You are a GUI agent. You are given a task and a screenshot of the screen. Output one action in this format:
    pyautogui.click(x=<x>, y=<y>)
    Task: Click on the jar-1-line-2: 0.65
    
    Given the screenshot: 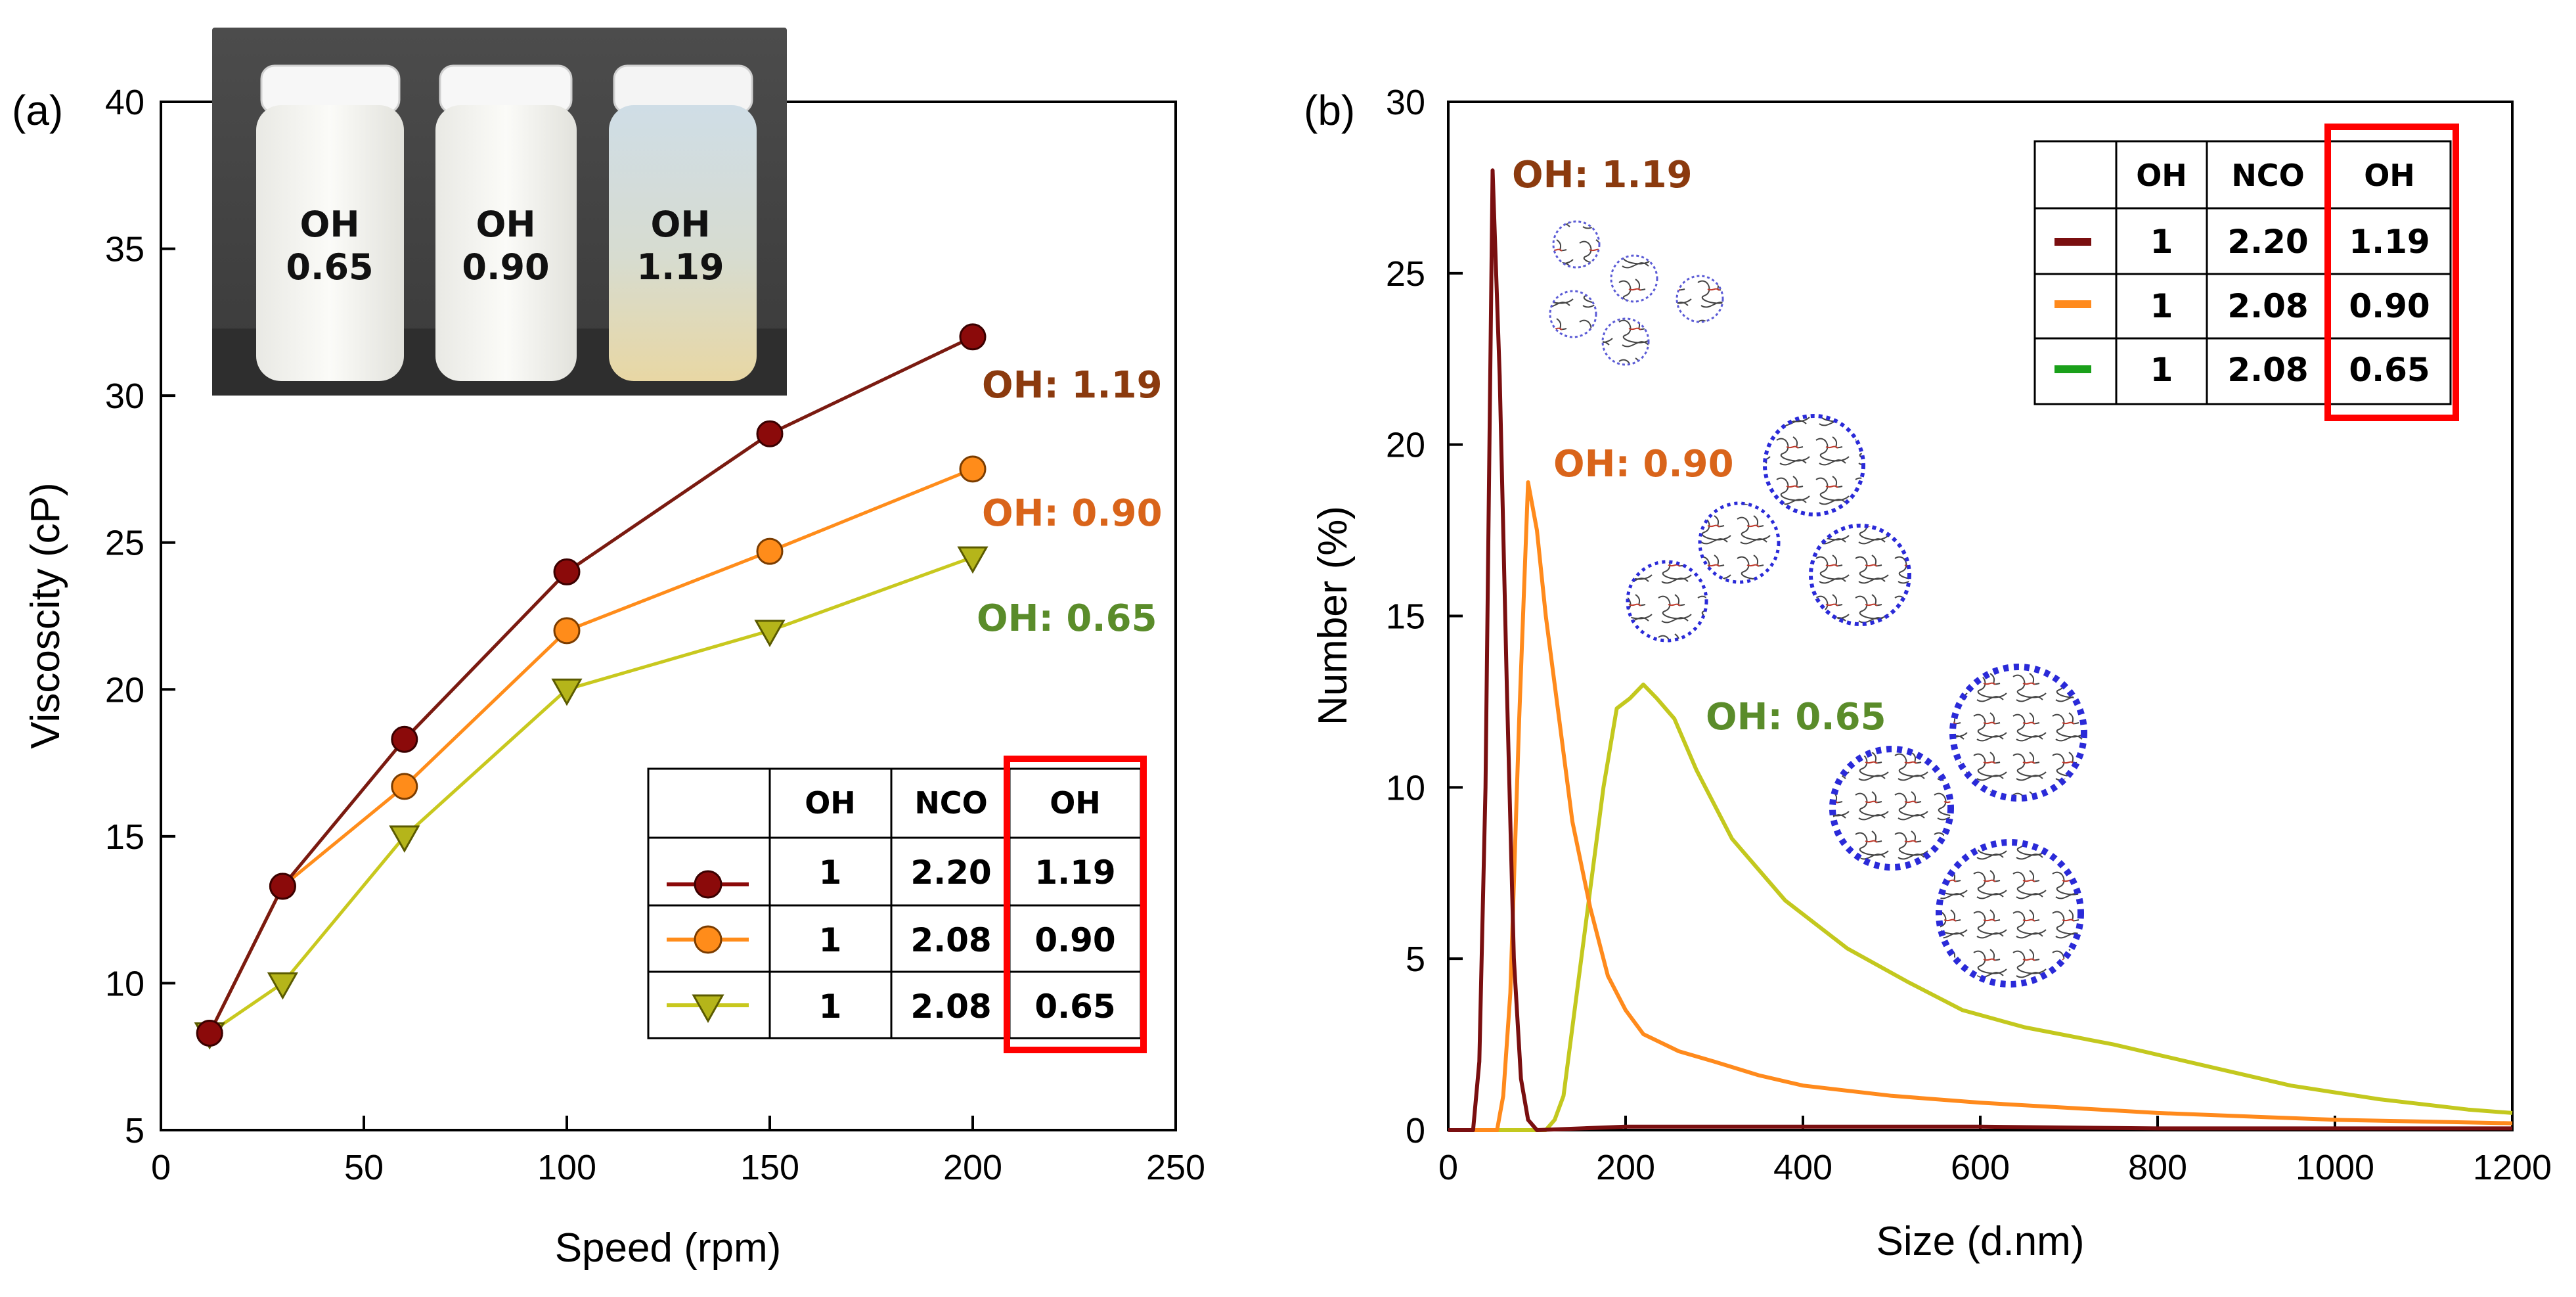 What is the action you would take?
    pyautogui.click(x=329, y=267)
    